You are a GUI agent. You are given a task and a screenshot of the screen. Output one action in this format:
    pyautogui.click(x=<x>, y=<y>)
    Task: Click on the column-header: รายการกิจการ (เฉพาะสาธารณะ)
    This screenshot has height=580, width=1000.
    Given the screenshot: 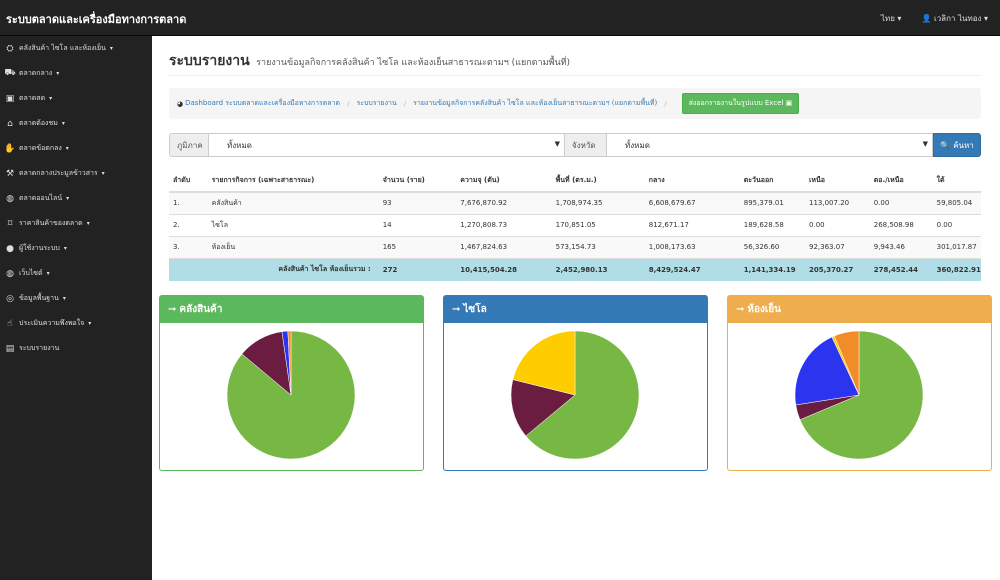 What is the action you would take?
    pyautogui.click(x=293, y=181)
    